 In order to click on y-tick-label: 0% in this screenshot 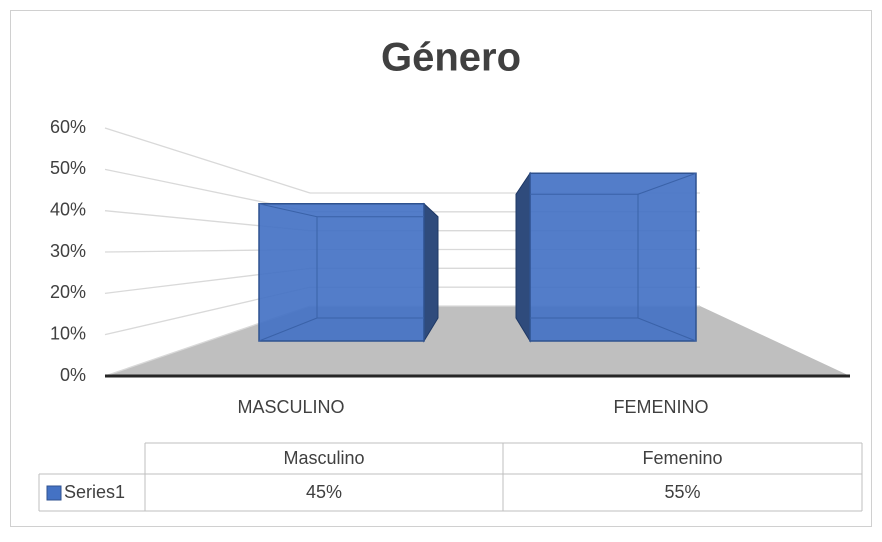, I will do `click(73, 375)`.